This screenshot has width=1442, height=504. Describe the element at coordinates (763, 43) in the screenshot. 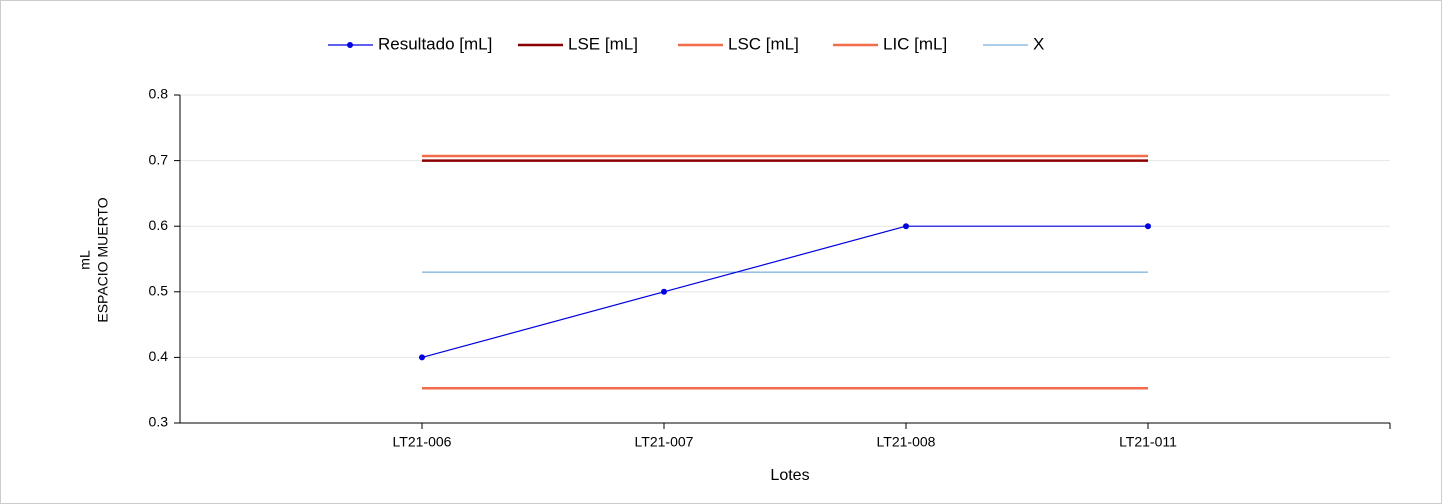

I see `legend-label: LSC [mL]` at that location.